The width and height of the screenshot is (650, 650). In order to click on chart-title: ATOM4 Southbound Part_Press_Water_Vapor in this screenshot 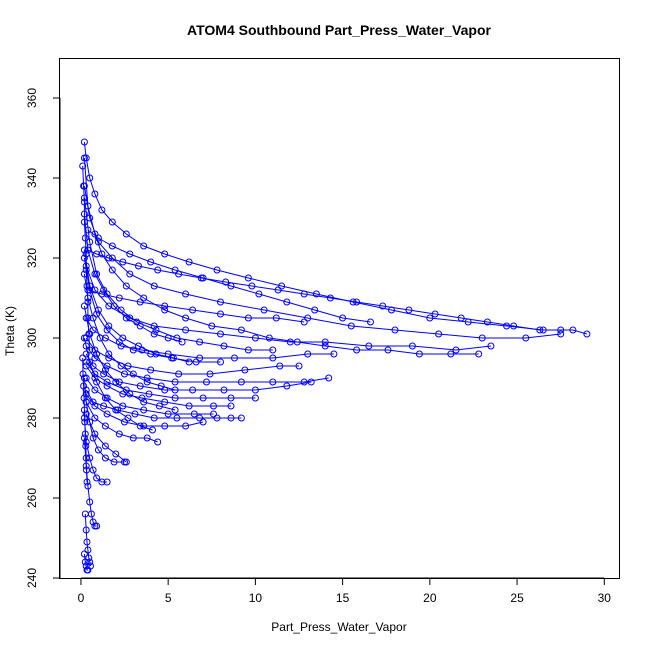, I will do `click(339, 30)`.